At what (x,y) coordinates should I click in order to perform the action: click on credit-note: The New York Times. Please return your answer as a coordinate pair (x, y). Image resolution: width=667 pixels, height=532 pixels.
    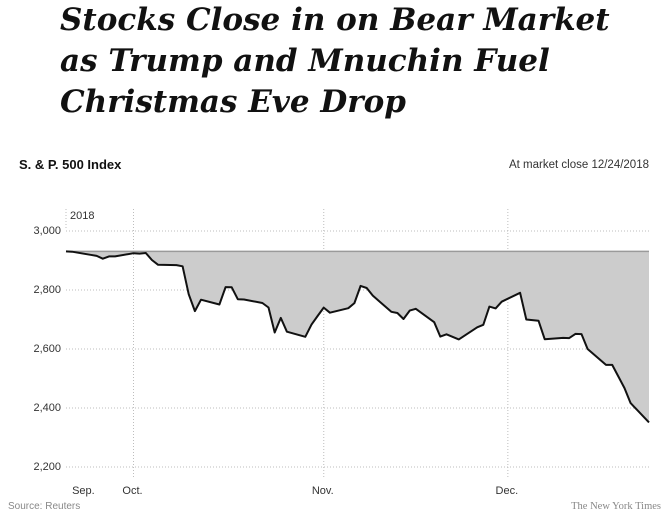
    Looking at the image, I should click on (616, 506).